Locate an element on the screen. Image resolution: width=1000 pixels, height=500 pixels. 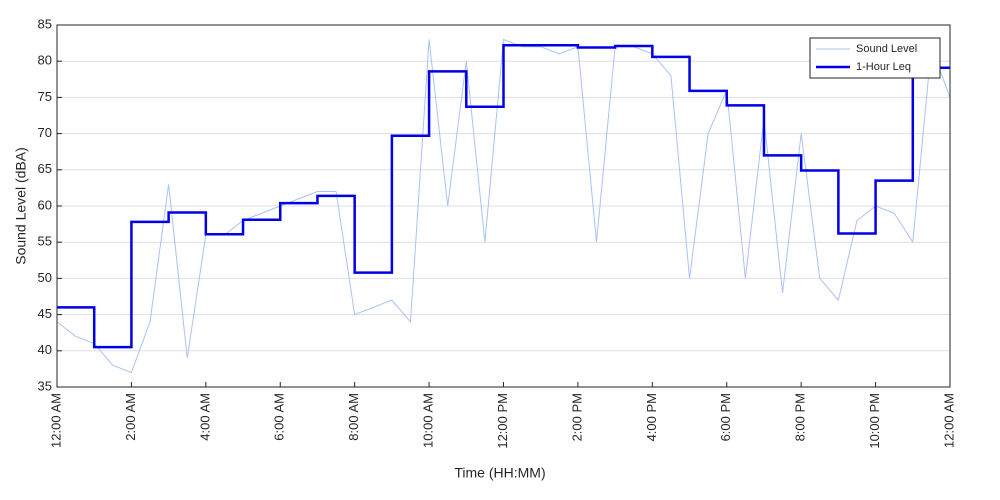
x-tick-label: 4:00 PM is located at coordinates (651, 417).